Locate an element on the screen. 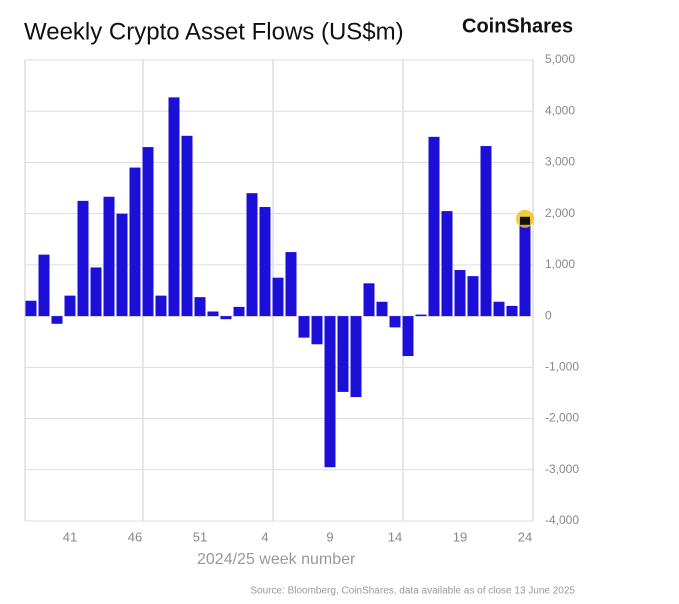 This screenshot has height=604, width=679. y-tick-label: 5,000 is located at coordinates (560, 59).